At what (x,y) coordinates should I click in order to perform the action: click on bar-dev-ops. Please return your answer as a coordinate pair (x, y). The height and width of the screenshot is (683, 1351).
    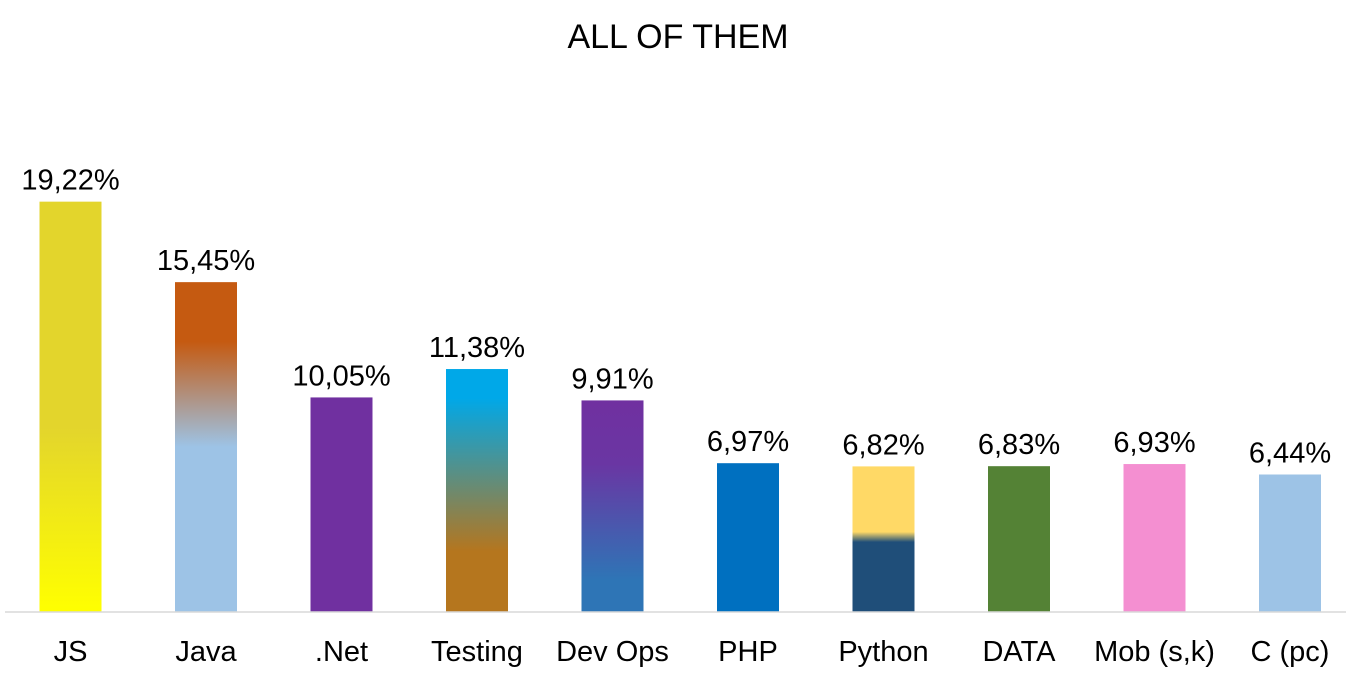
    Looking at the image, I should click on (612, 506).